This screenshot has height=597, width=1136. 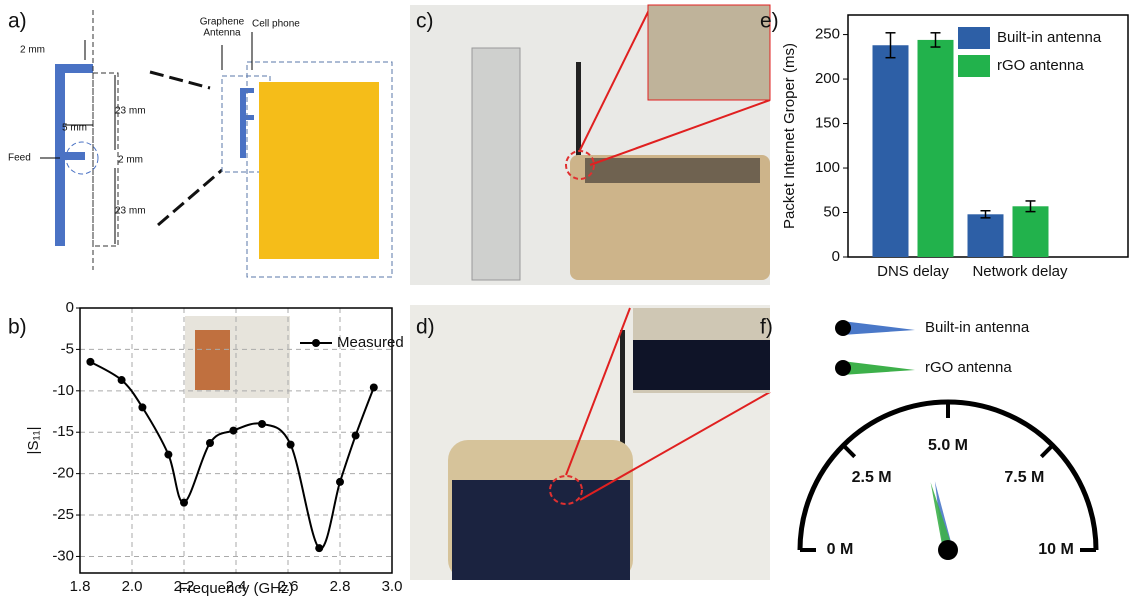 What do you see at coordinates (766, 327) in the screenshot?
I see `panel-label: f)` at bounding box center [766, 327].